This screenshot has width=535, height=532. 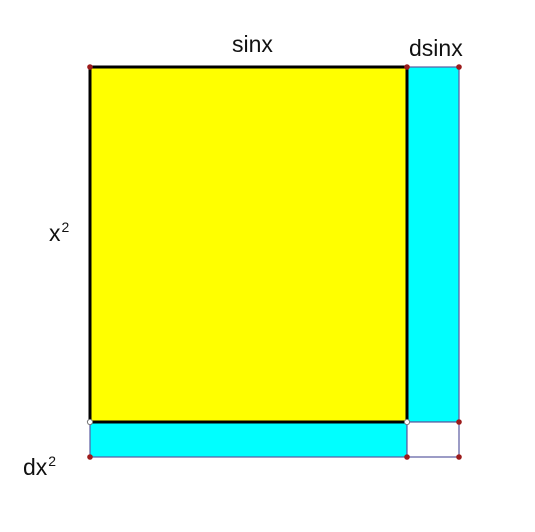 What do you see at coordinates (252, 44) in the screenshot?
I see `label-sinx: sinx` at bounding box center [252, 44].